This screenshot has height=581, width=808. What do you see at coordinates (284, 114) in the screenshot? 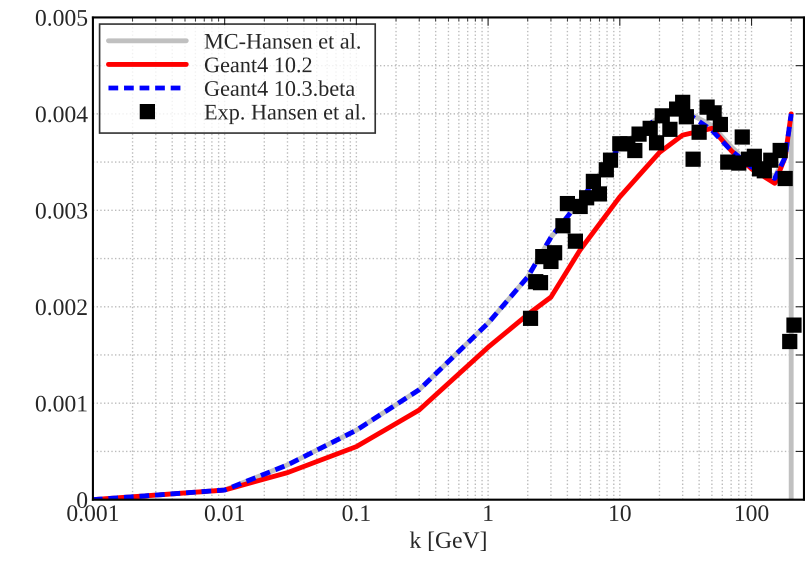
I see `legend-label: Exp. Hansen et al.` at bounding box center [284, 114].